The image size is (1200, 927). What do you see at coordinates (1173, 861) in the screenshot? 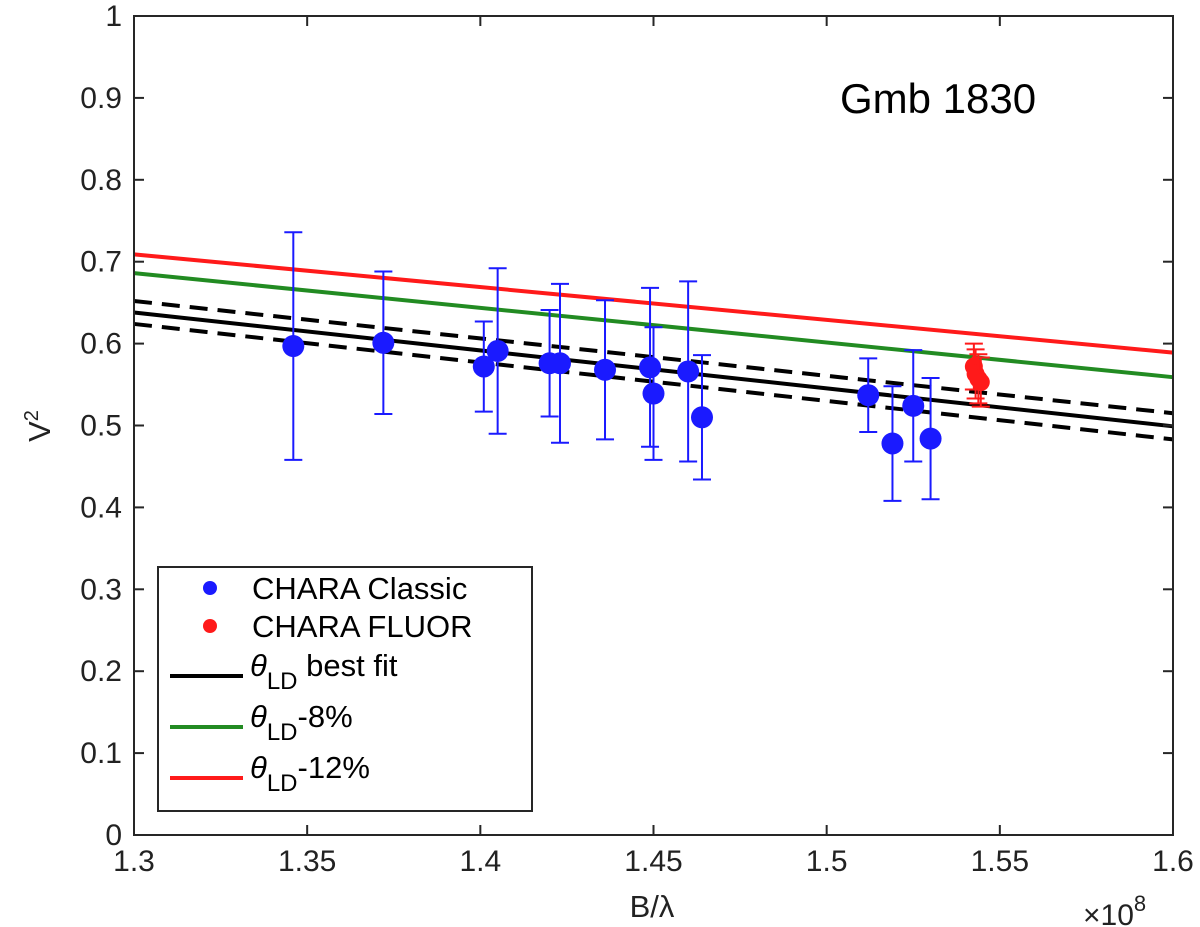
I see `x-tick-label: 1.6` at bounding box center [1173, 861].